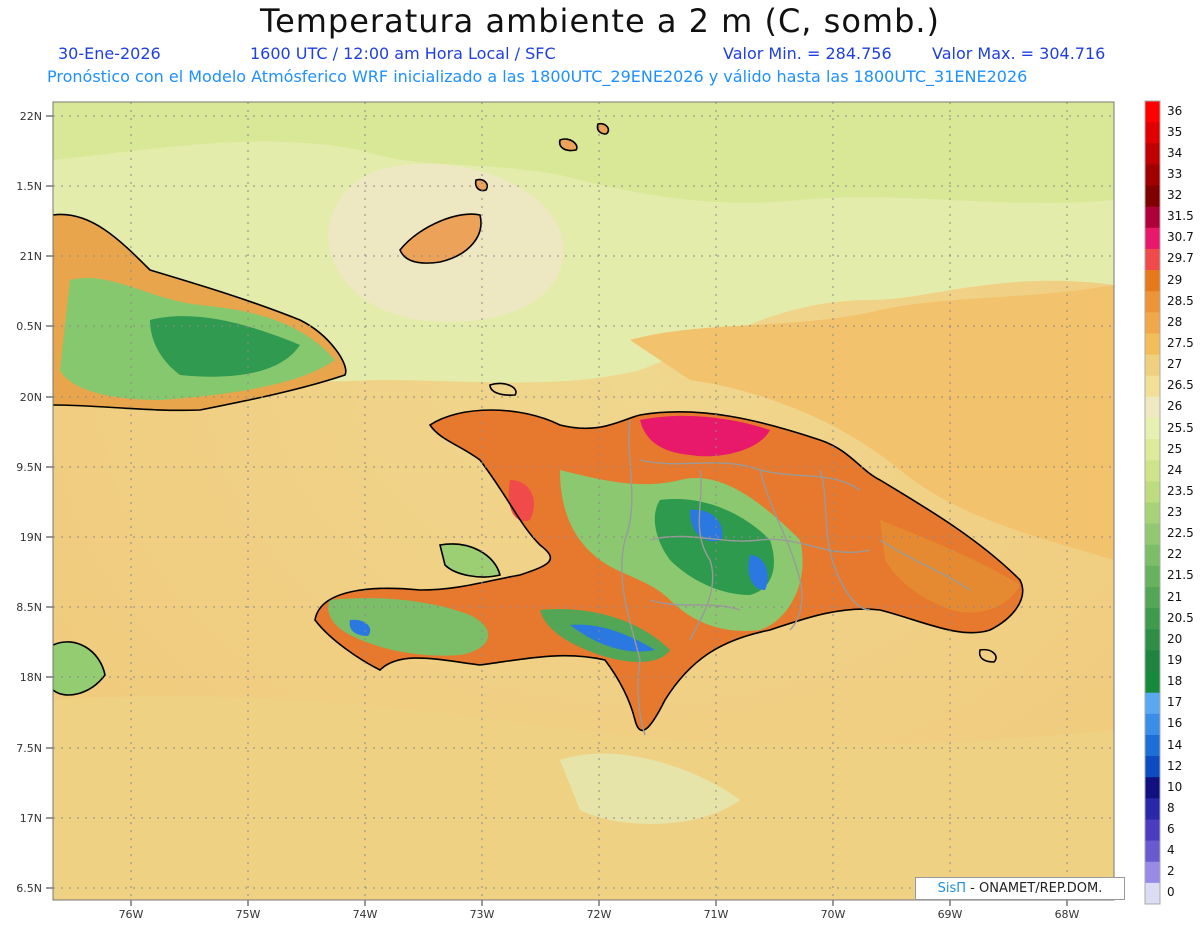 The image size is (1200, 927). I want to click on colorbar, so click(1152, 502).